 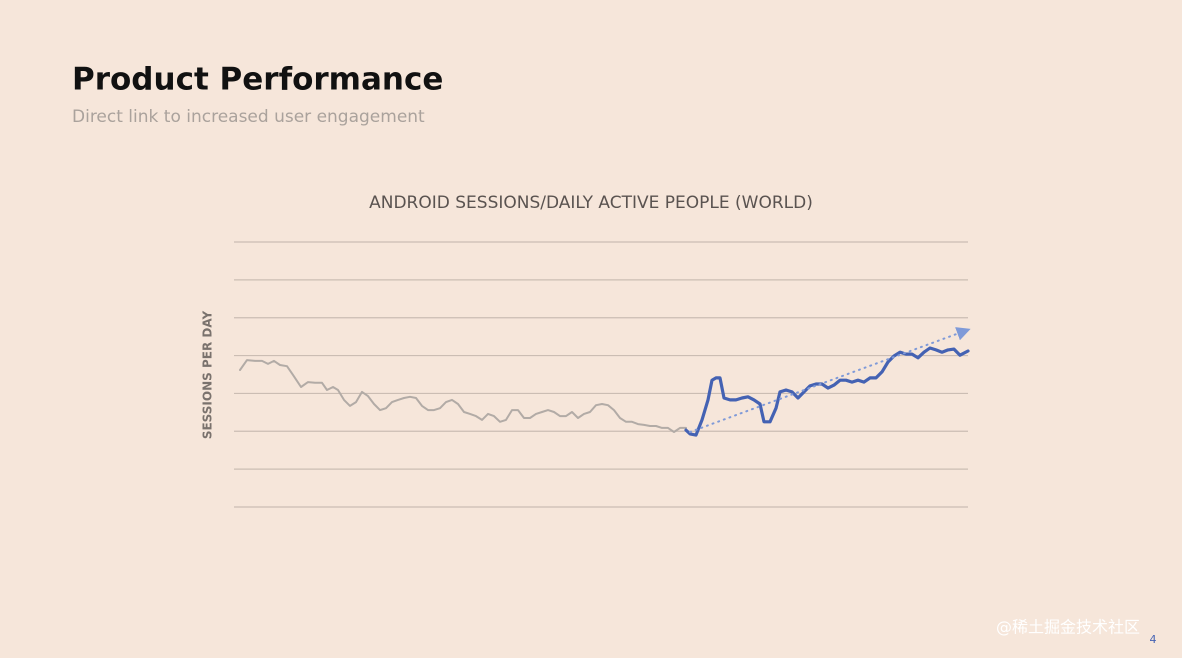 I want to click on slide-title: Product Performance, so click(x=257, y=80).